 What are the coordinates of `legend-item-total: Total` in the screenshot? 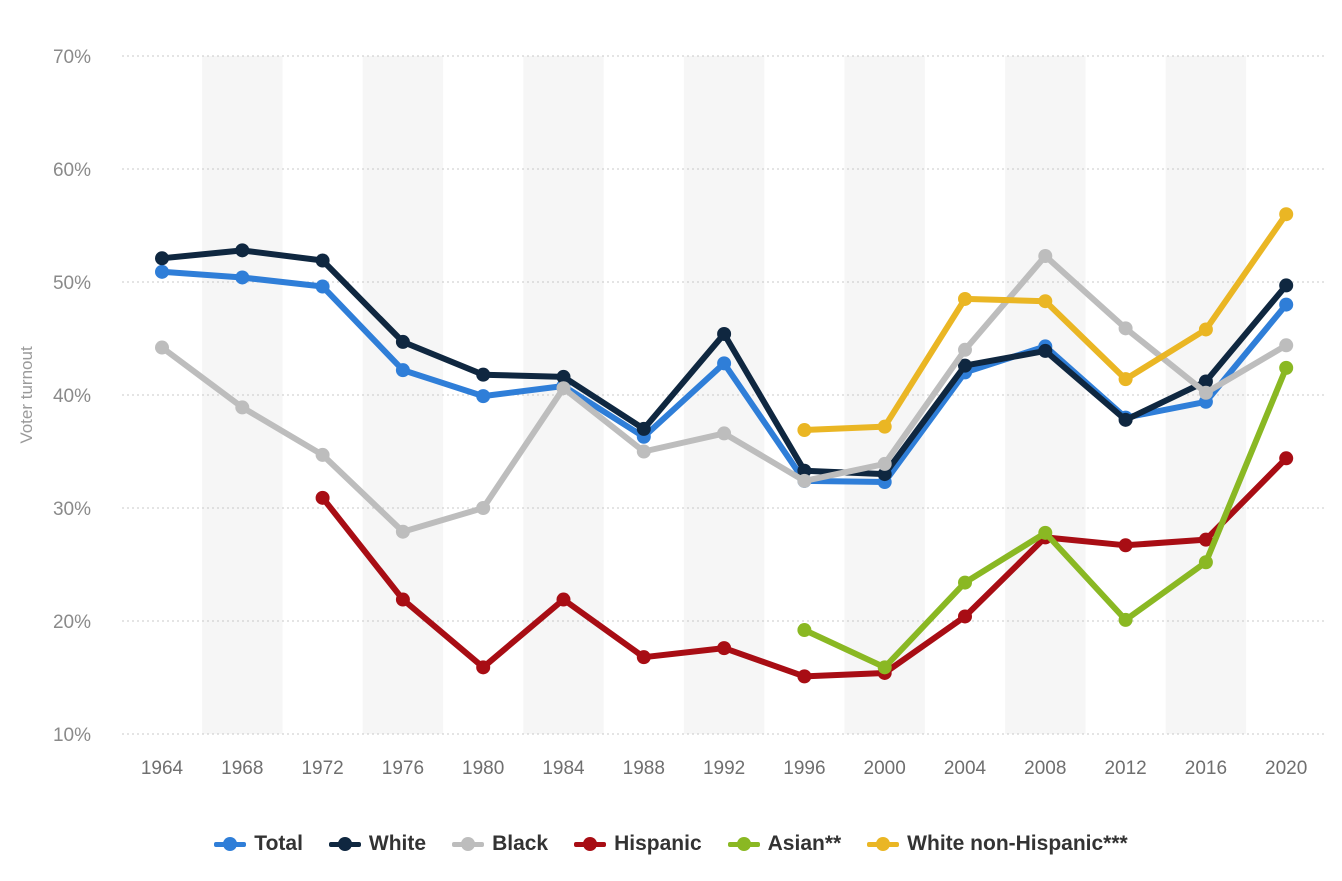 It's located at (258, 844).